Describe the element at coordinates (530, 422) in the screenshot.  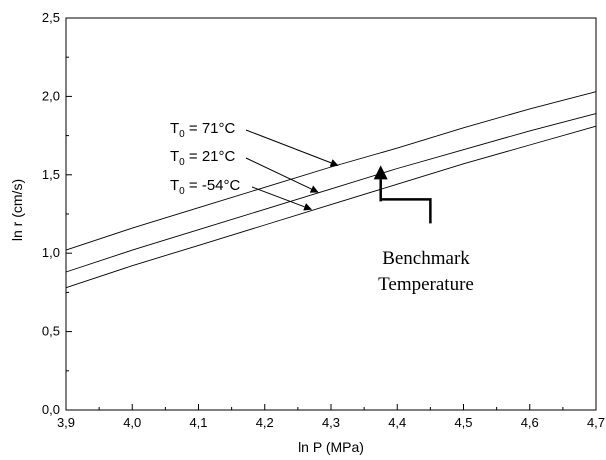
I see `x-tick-label: 4,6` at that location.